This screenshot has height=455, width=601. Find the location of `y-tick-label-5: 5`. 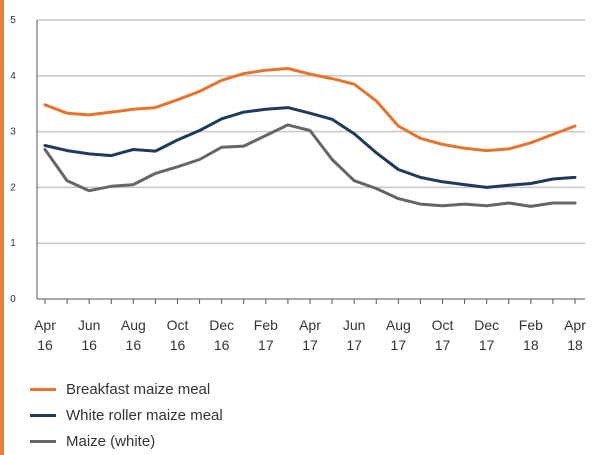

y-tick-label-5: 5 is located at coordinates (13, 20).